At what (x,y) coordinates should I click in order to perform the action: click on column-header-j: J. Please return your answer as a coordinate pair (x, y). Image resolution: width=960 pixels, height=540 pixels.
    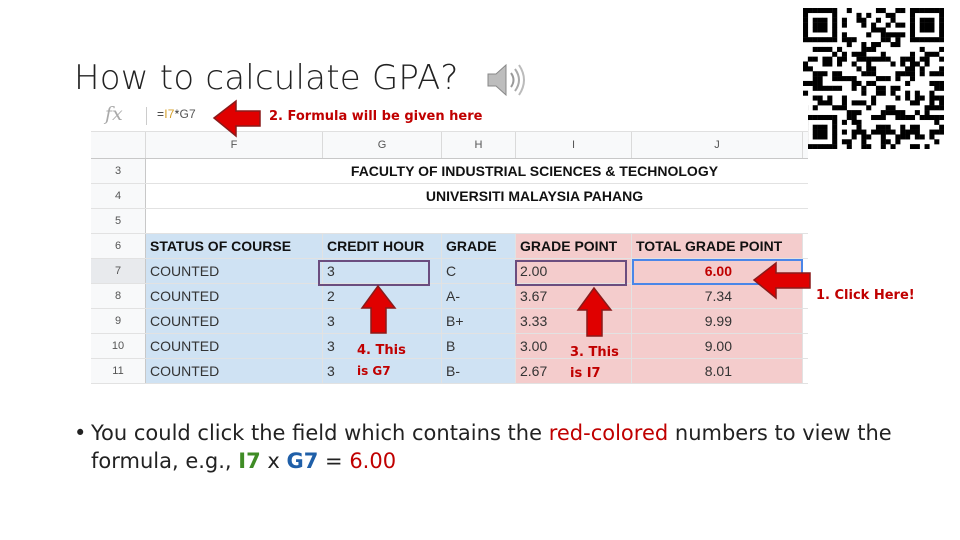
    Looking at the image, I should click on (717, 145).